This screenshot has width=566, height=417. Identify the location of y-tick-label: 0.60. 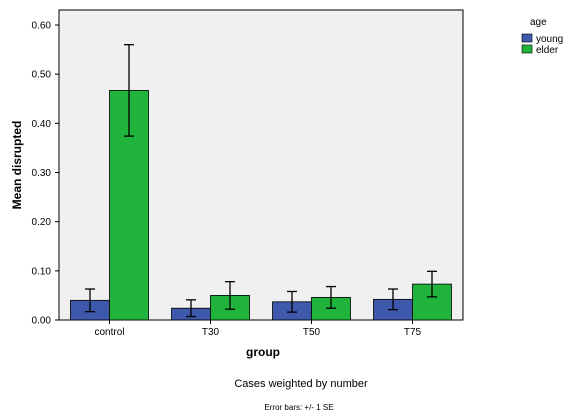
(42, 26).